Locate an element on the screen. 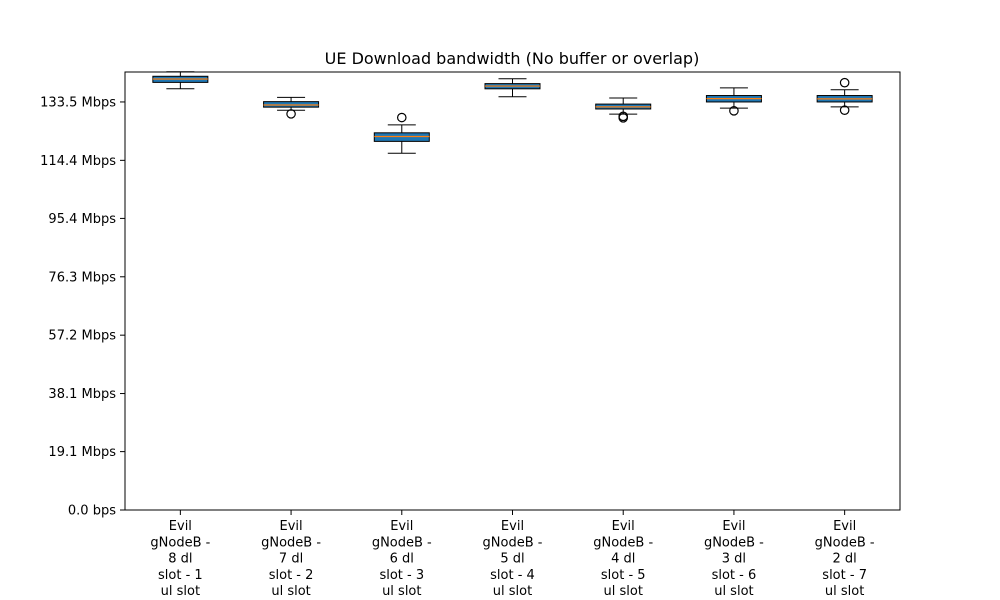 This screenshot has height=600, width=1000. x-tick-label-line: slot - 5 is located at coordinates (623, 575).